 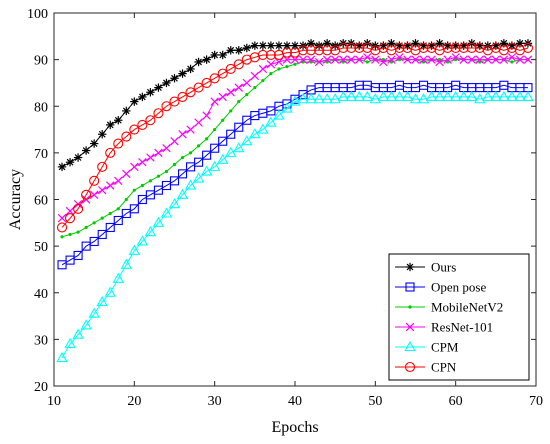 I want to click on x-axis-label: Epochs, so click(x=294, y=427).